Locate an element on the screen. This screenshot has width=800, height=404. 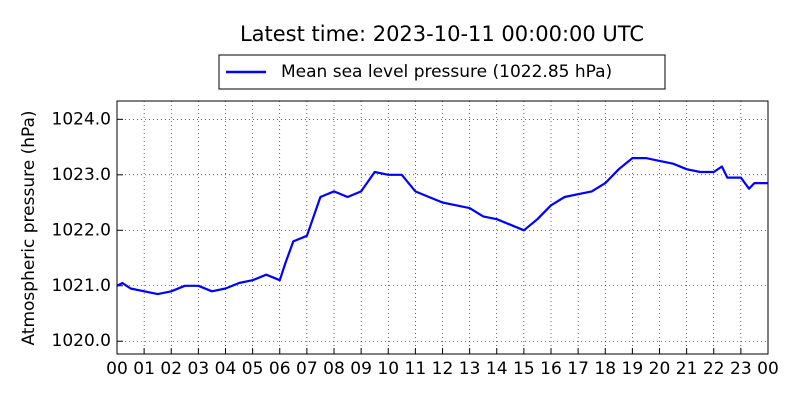
x-tick-label: 17 is located at coordinates (578, 369).